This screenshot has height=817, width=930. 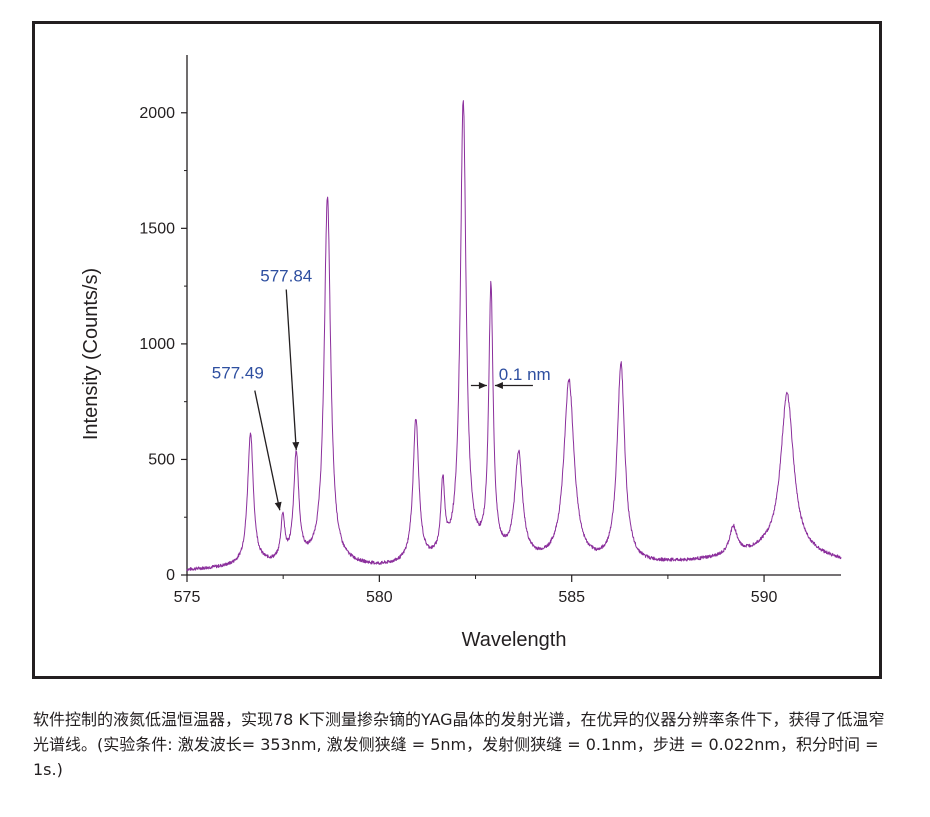 I want to click on x-tick-label: 580, so click(x=379, y=597).